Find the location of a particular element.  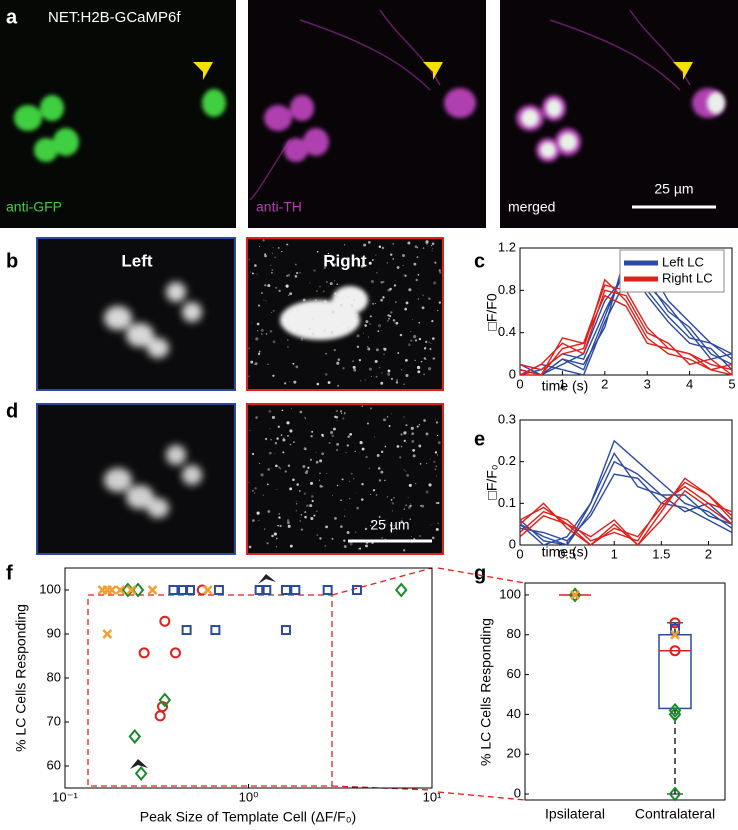

panel-letter: f is located at coordinates (9, 573).